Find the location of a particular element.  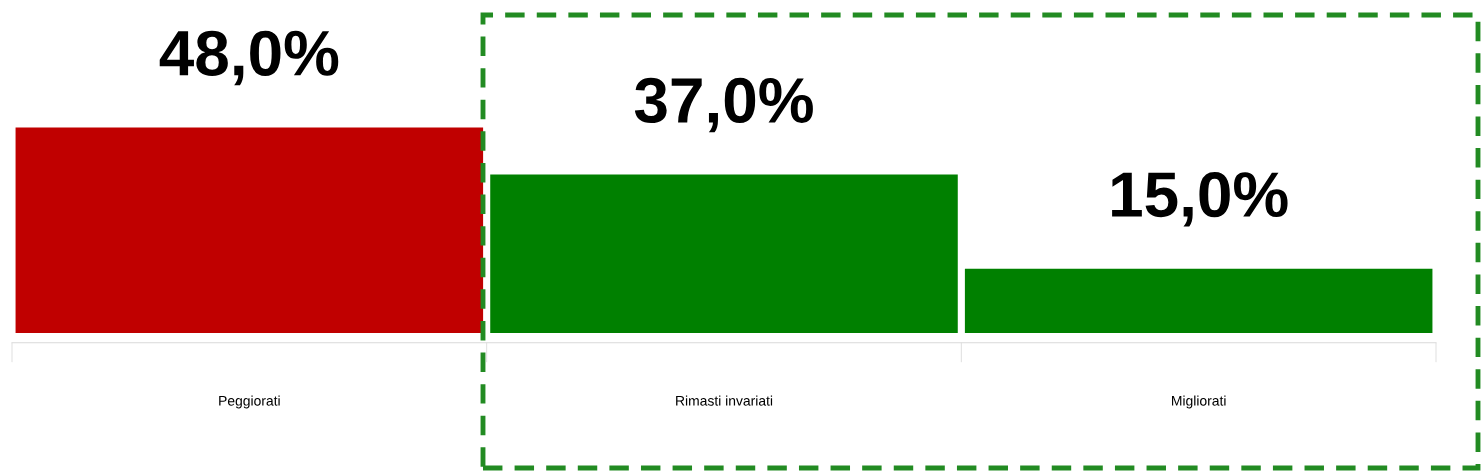

x-tick-label: Migliorati is located at coordinates (1199, 402).